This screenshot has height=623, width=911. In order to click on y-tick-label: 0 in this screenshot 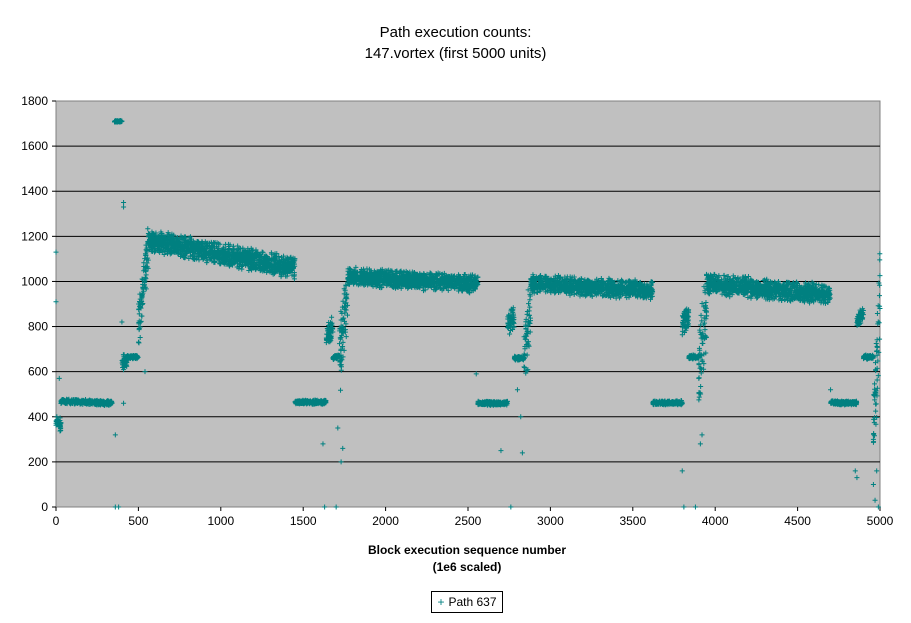, I will do `click(44, 507)`.